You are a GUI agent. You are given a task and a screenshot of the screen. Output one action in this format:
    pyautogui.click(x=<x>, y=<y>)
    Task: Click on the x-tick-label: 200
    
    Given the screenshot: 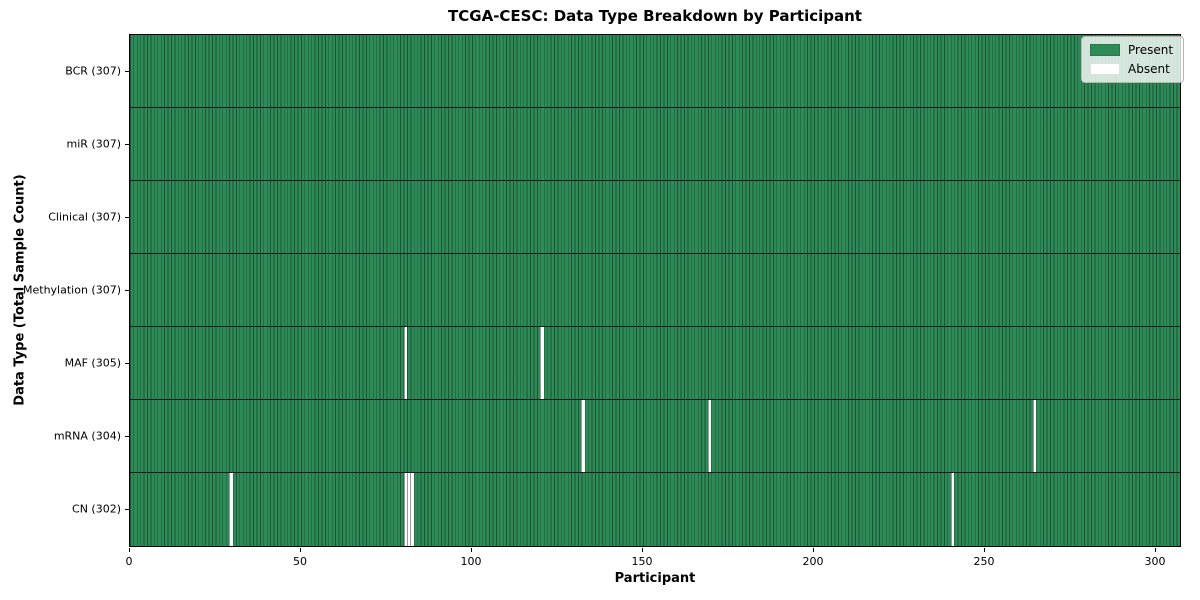 What is the action you would take?
    pyautogui.click(x=813, y=561)
    